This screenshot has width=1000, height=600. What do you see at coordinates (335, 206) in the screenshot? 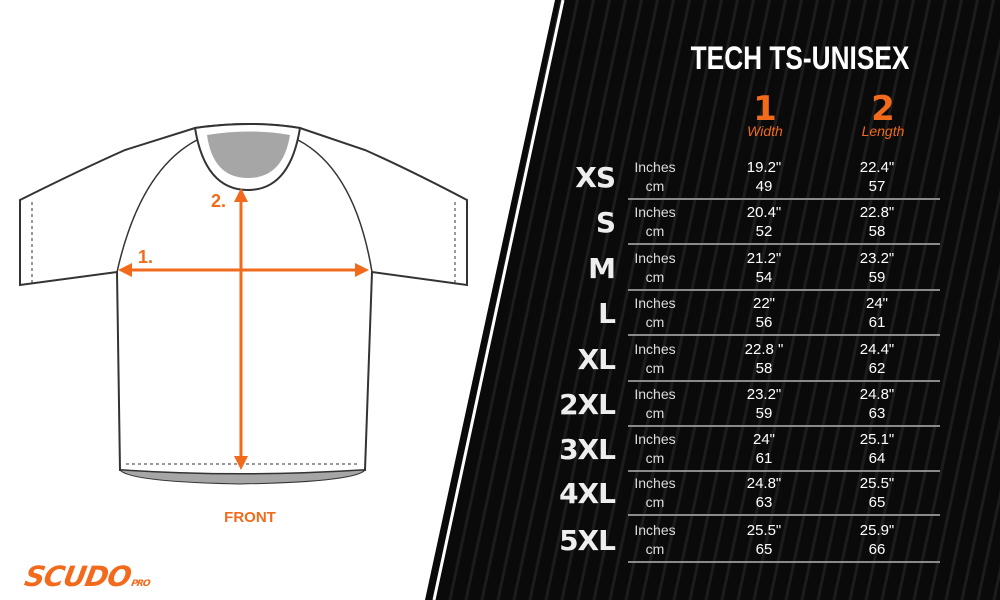
I see `raglan-seam-right` at bounding box center [335, 206].